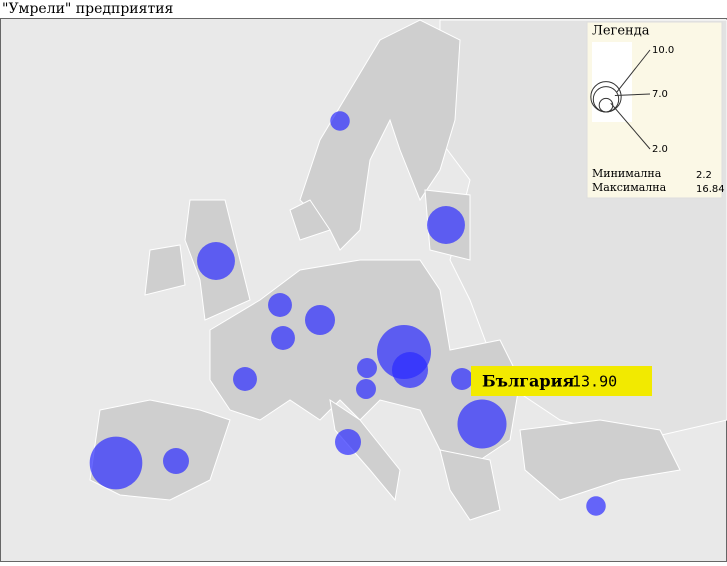 This screenshot has height=566, width=727. What do you see at coordinates (704, 175) in the screenshot?
I see `legend-min-value: 2.2` at bounding box center [704, 175].